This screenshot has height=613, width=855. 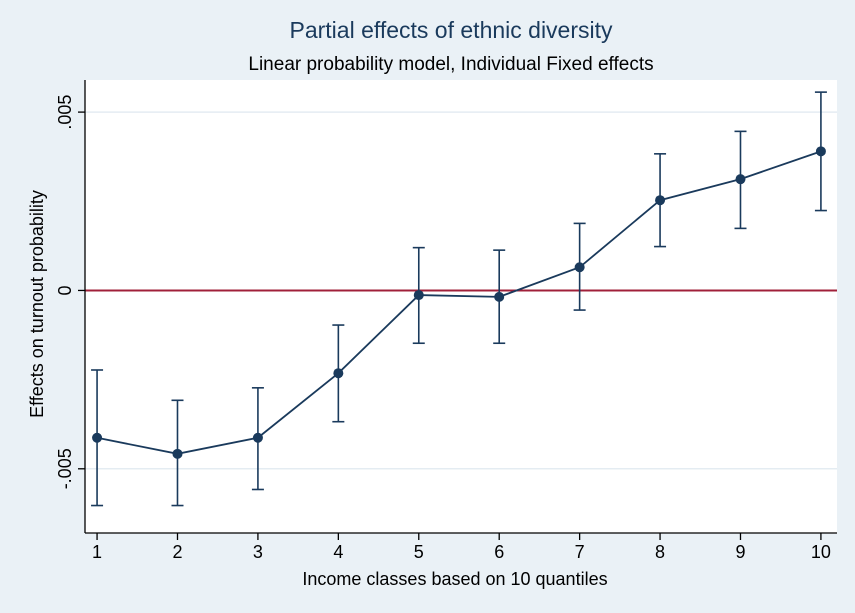 What do you see at coordinates (821, 552) in the screenshot?
I see `x-tick-label: 10` at bounding box center [821, 552].